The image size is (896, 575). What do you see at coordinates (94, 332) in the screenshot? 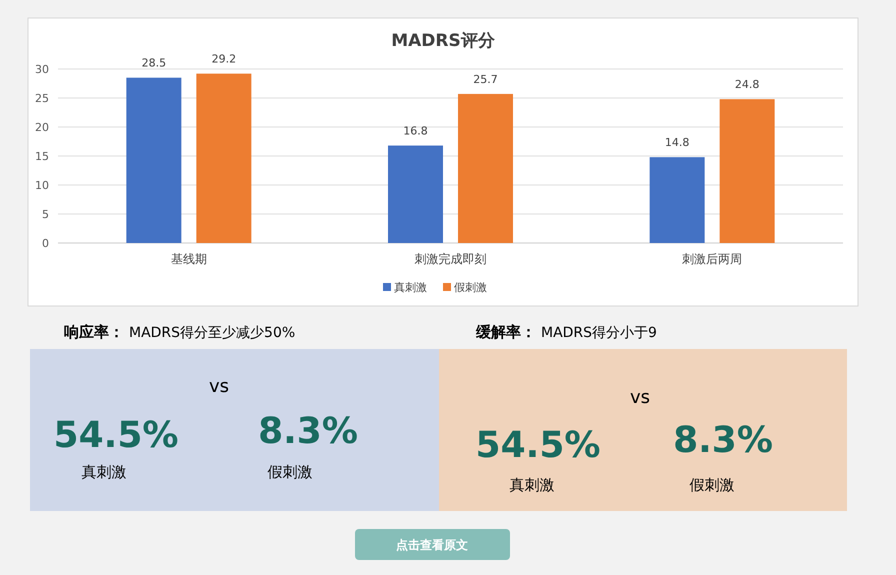
I see `text: 响应率：` at bounding box center [94, 332].